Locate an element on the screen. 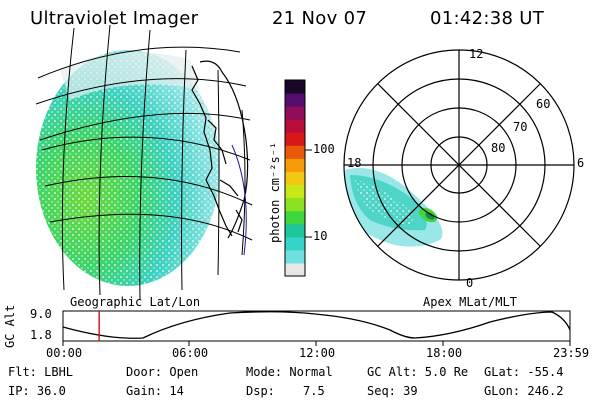 This screenshot has height=400, width=600. altitude-xtick-0600: 06:00 is located at coordinates (190, 353).